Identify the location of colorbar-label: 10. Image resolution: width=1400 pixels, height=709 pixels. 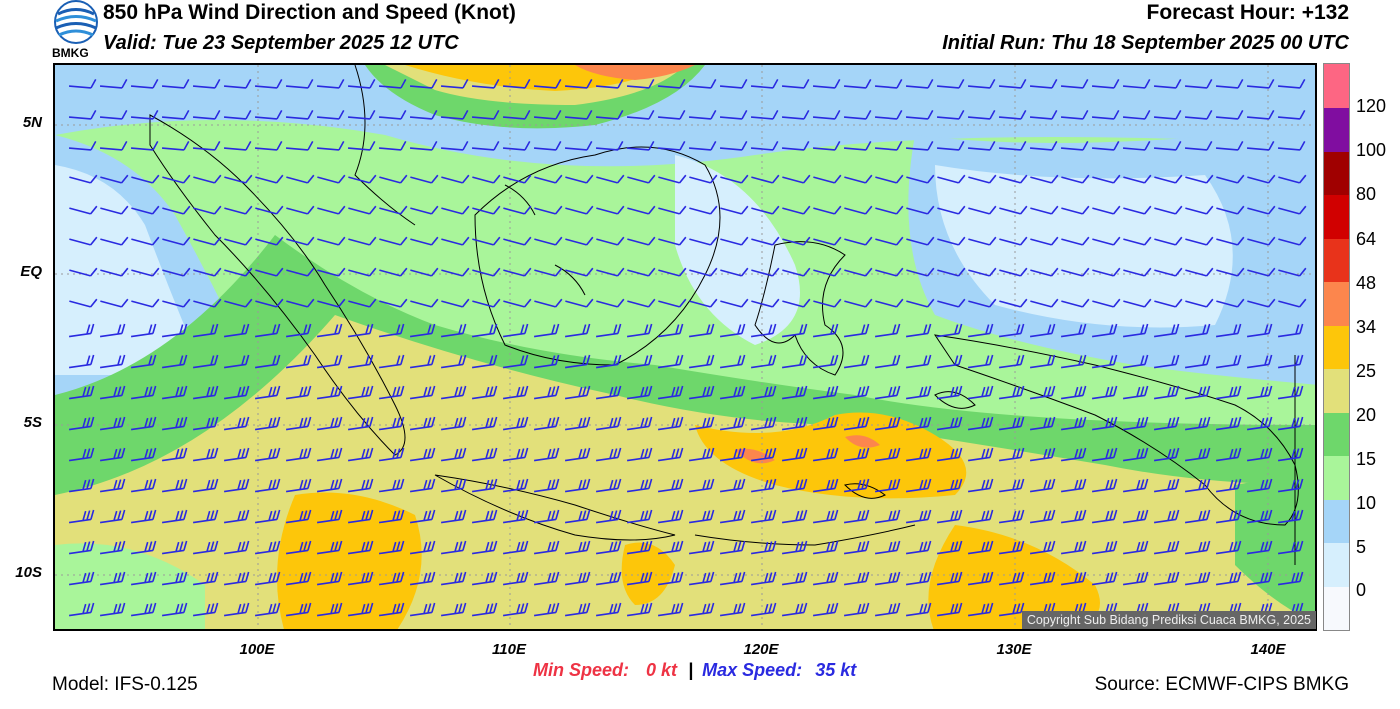
(1366, 503).